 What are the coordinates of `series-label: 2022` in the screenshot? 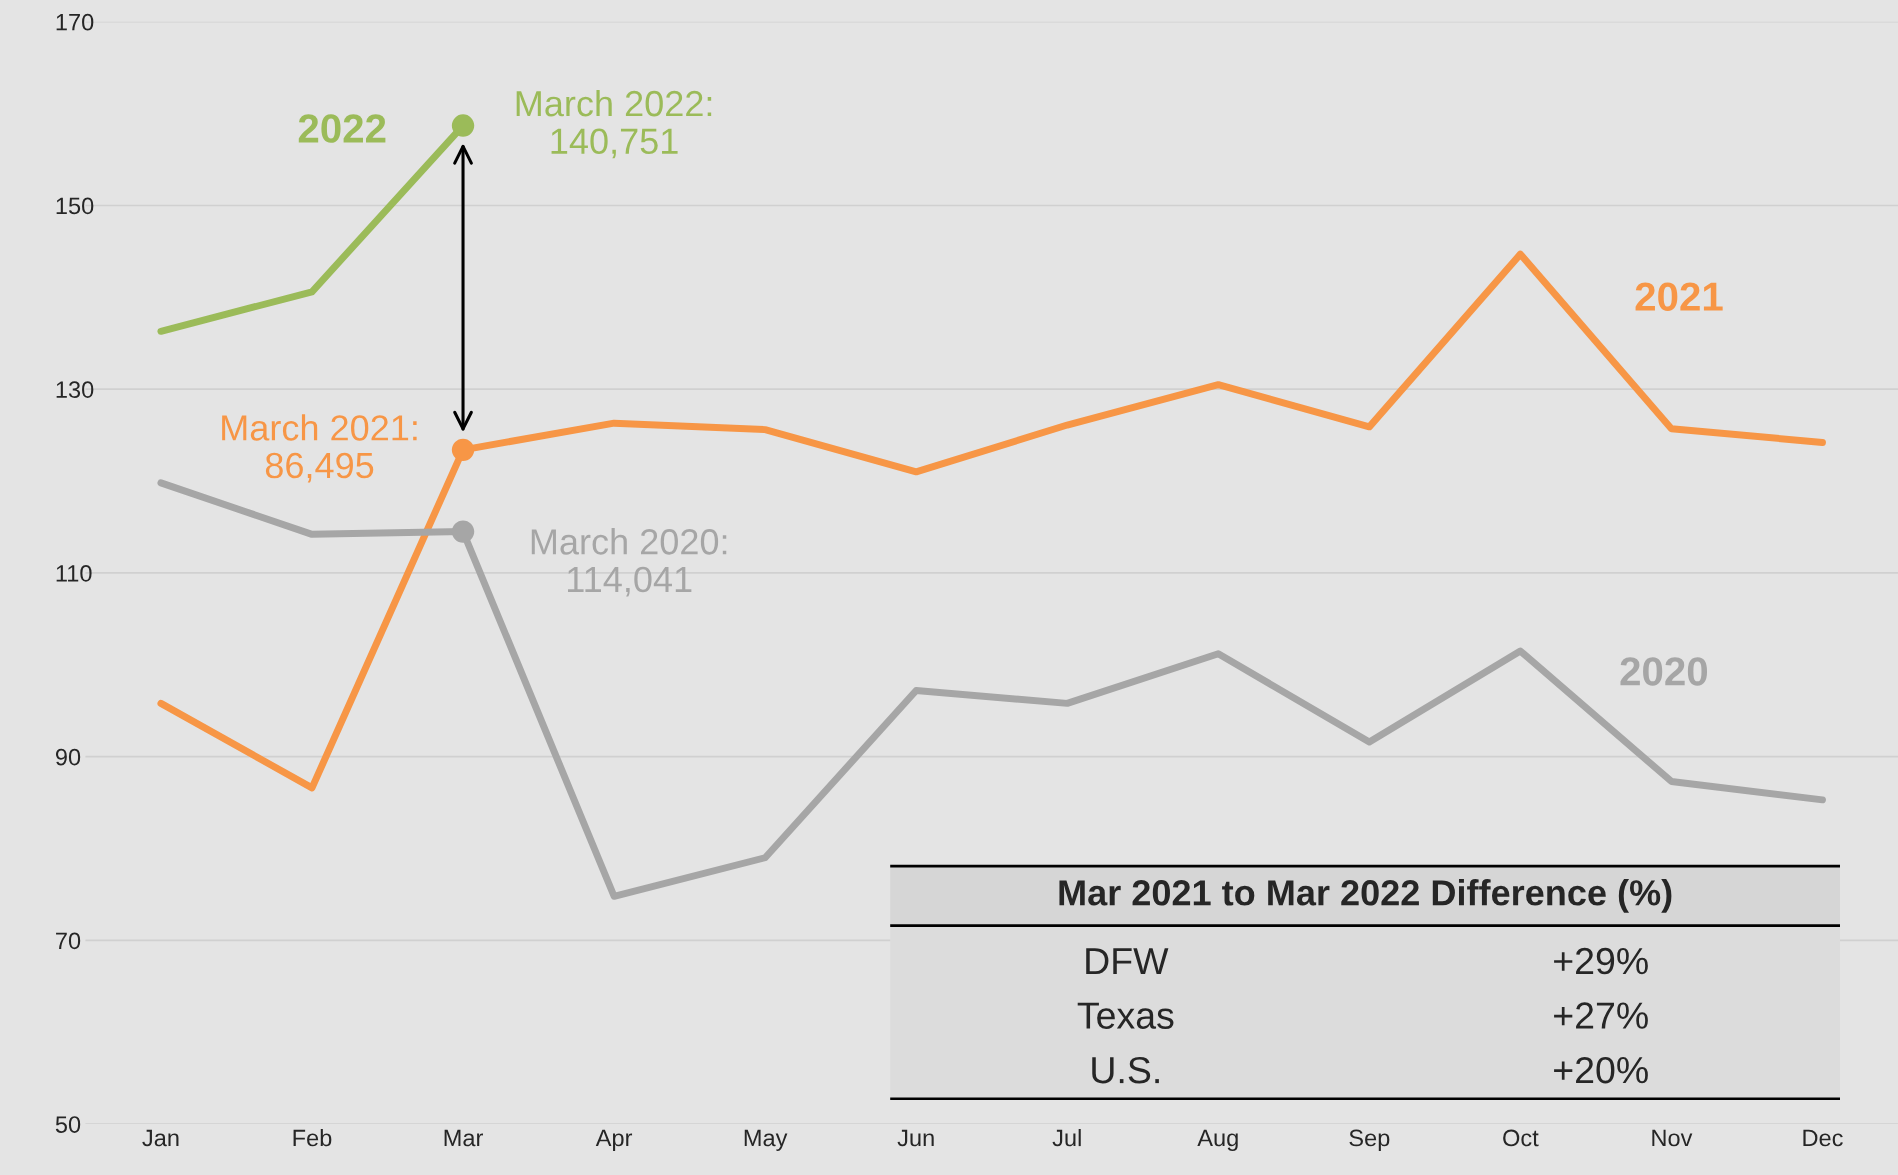 It's located at (342, 128).